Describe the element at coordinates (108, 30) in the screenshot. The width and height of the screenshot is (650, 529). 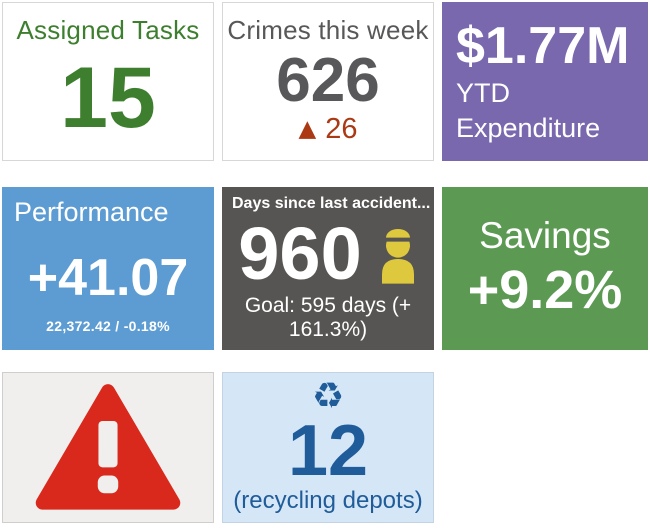
I see `assigned-tasks-title: Assigned Tasks` at that location.